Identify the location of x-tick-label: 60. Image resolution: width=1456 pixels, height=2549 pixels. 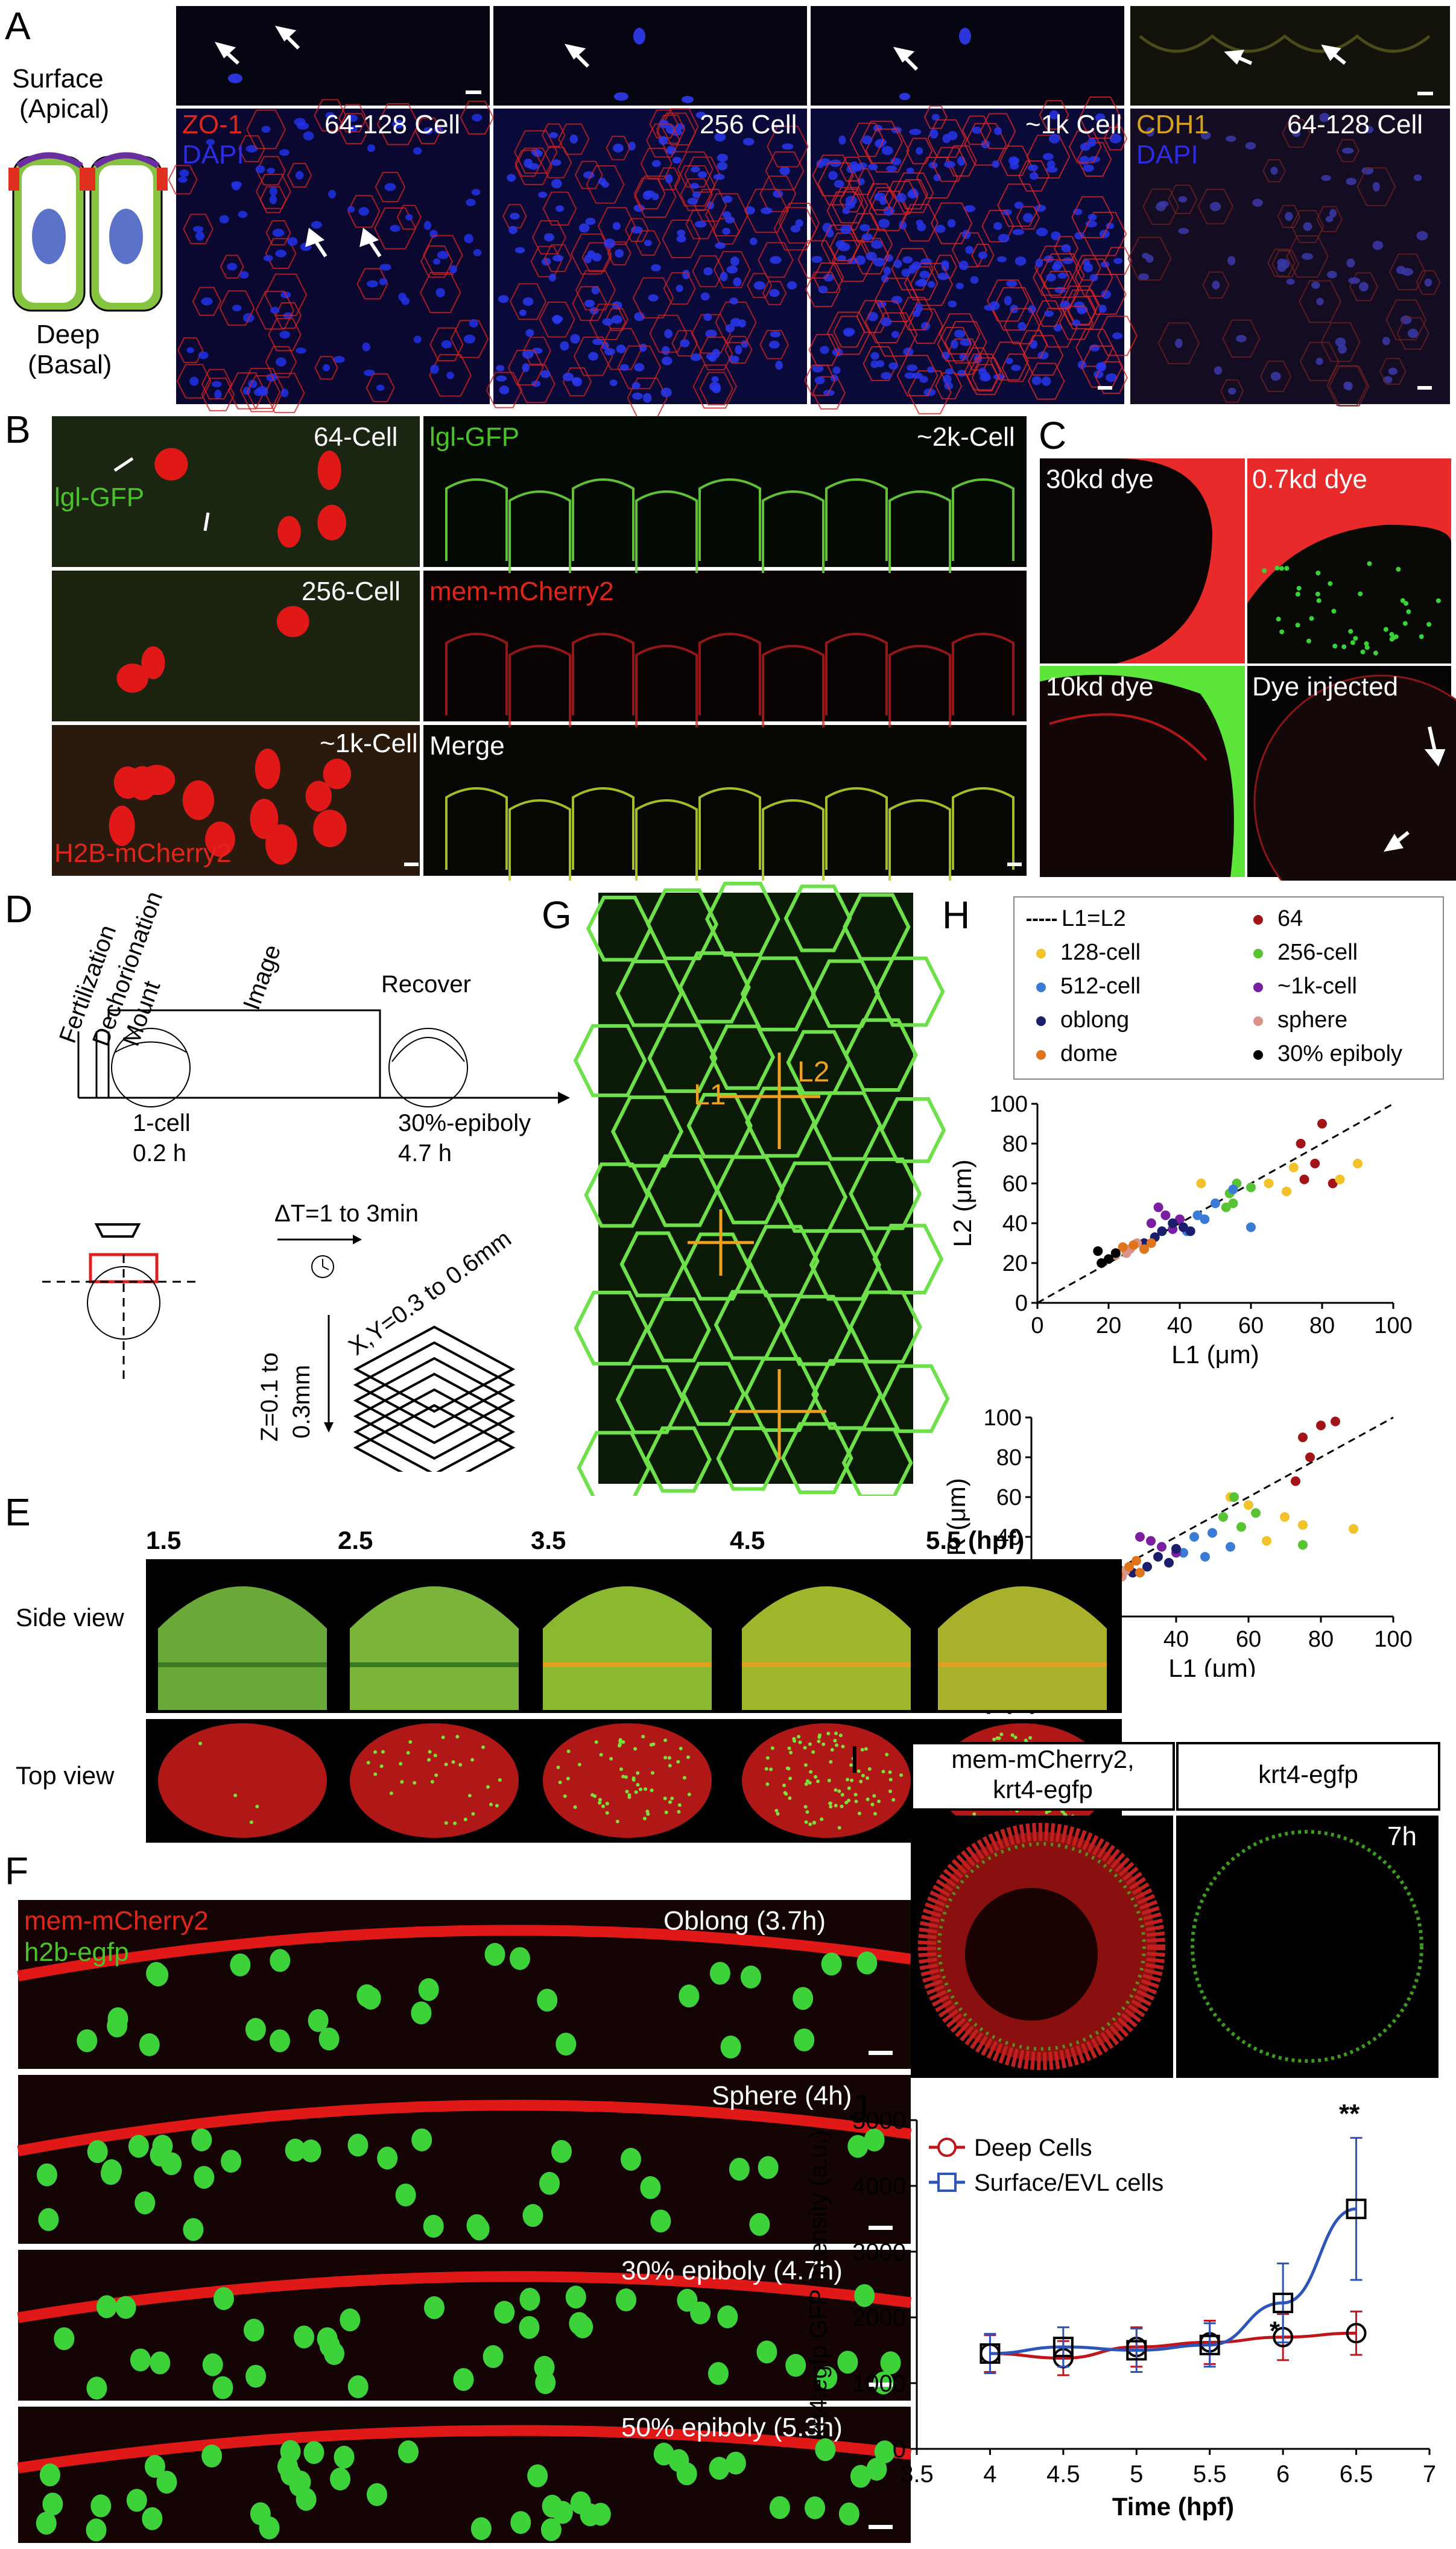
(1251, 1325).